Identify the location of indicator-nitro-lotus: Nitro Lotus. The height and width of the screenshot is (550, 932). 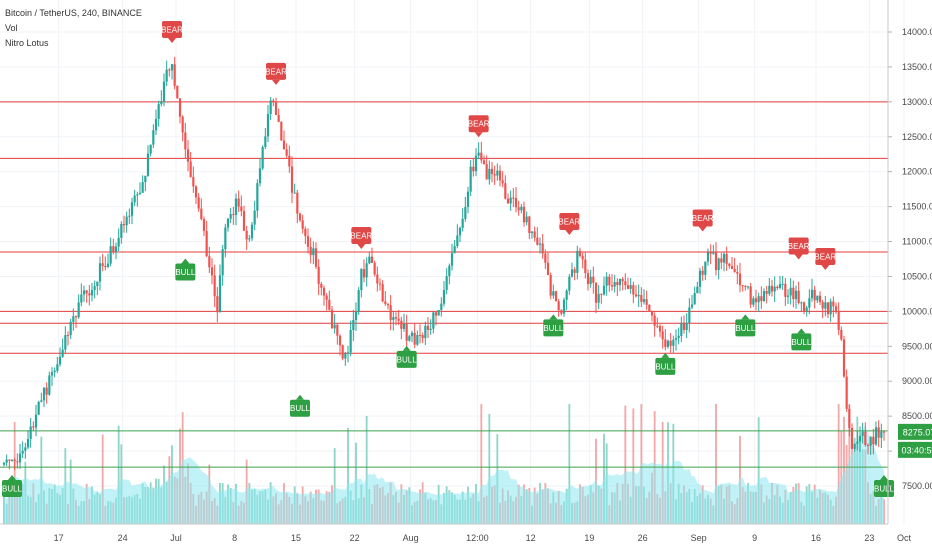
(27, 43).